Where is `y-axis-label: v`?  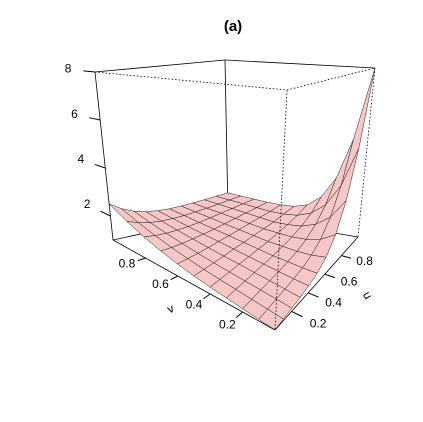
y-axis-label: v is located at coordinates (170, 308).